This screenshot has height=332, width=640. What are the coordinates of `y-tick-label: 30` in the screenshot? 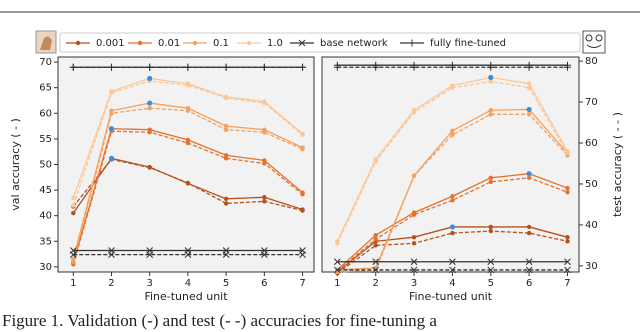 It's located at (45, 267).